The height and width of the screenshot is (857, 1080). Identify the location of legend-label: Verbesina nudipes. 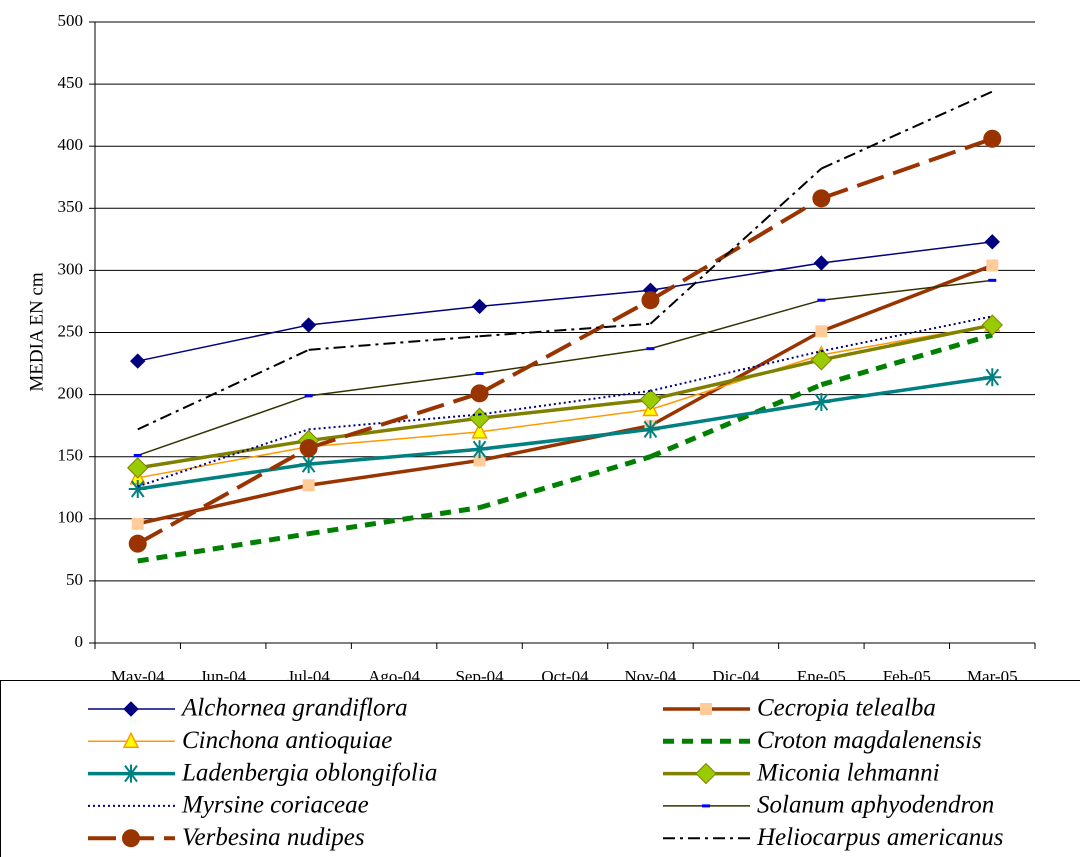
(273, 837).